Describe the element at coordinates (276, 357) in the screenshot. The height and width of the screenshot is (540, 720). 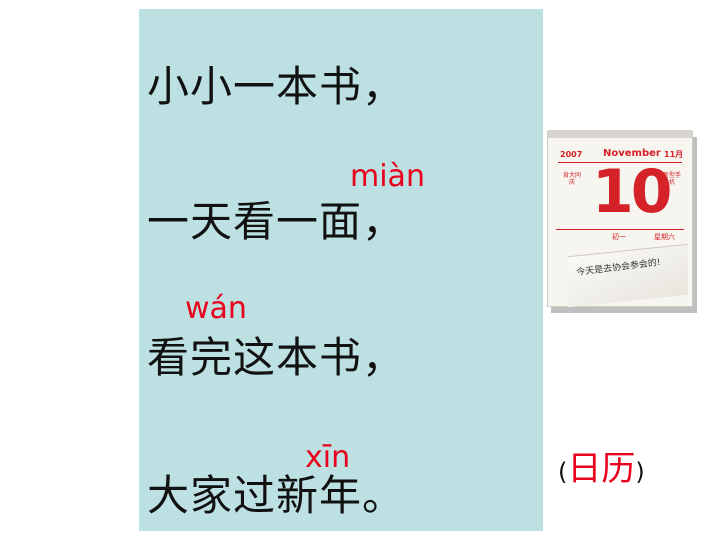
I see `riddle-line-3: 看完这本书，` at that location.